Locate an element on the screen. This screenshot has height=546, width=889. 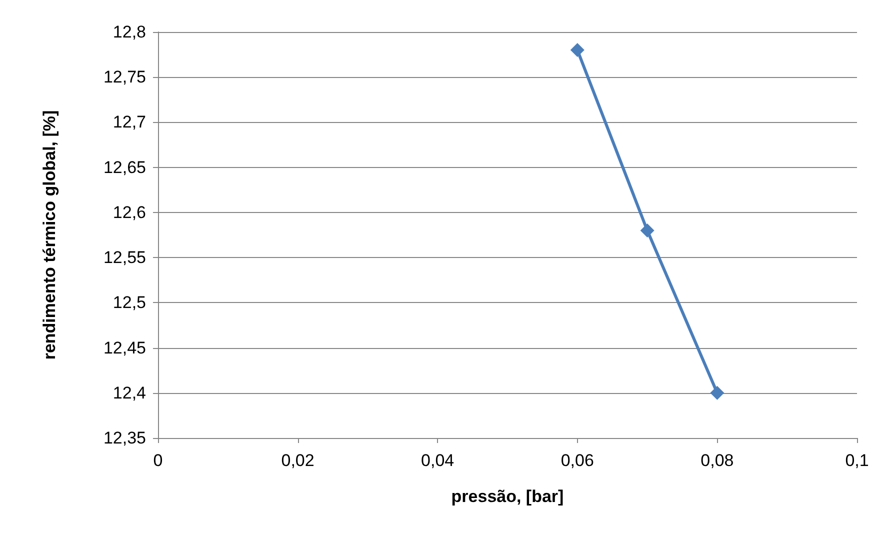
y-tick-label: 12,75 is located at coordinates (124, 77).